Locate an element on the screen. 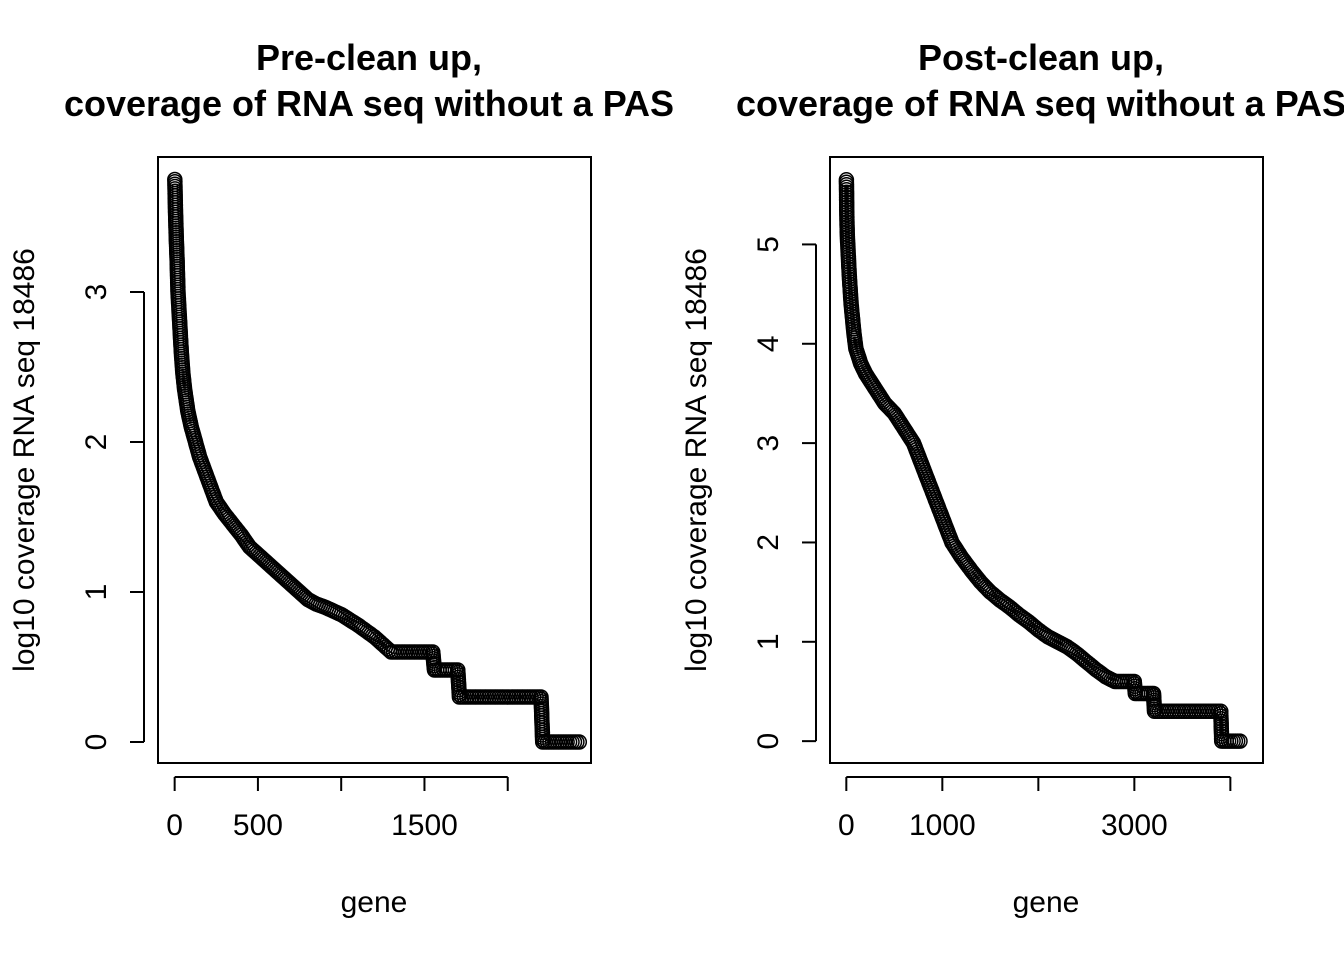 The height and width of the screenshot is (960, 1344). x-tick-label: 500 is located at coordinates (258, 825).